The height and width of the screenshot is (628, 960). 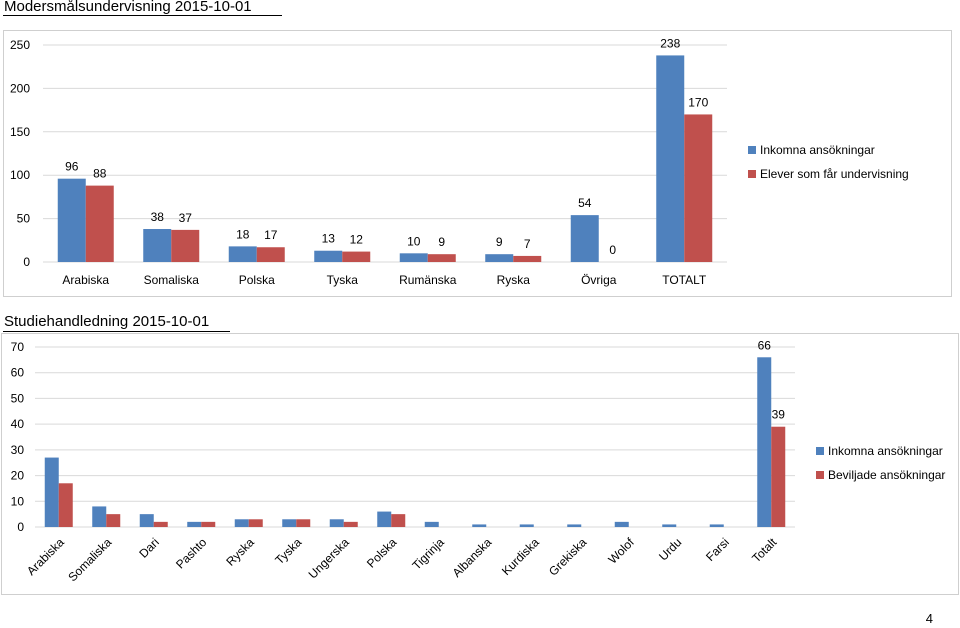 What do you see at coordinates (382, 553) in the screenshot?
I see `chart2-category-label: Polska` at bounding box center [382, 553].